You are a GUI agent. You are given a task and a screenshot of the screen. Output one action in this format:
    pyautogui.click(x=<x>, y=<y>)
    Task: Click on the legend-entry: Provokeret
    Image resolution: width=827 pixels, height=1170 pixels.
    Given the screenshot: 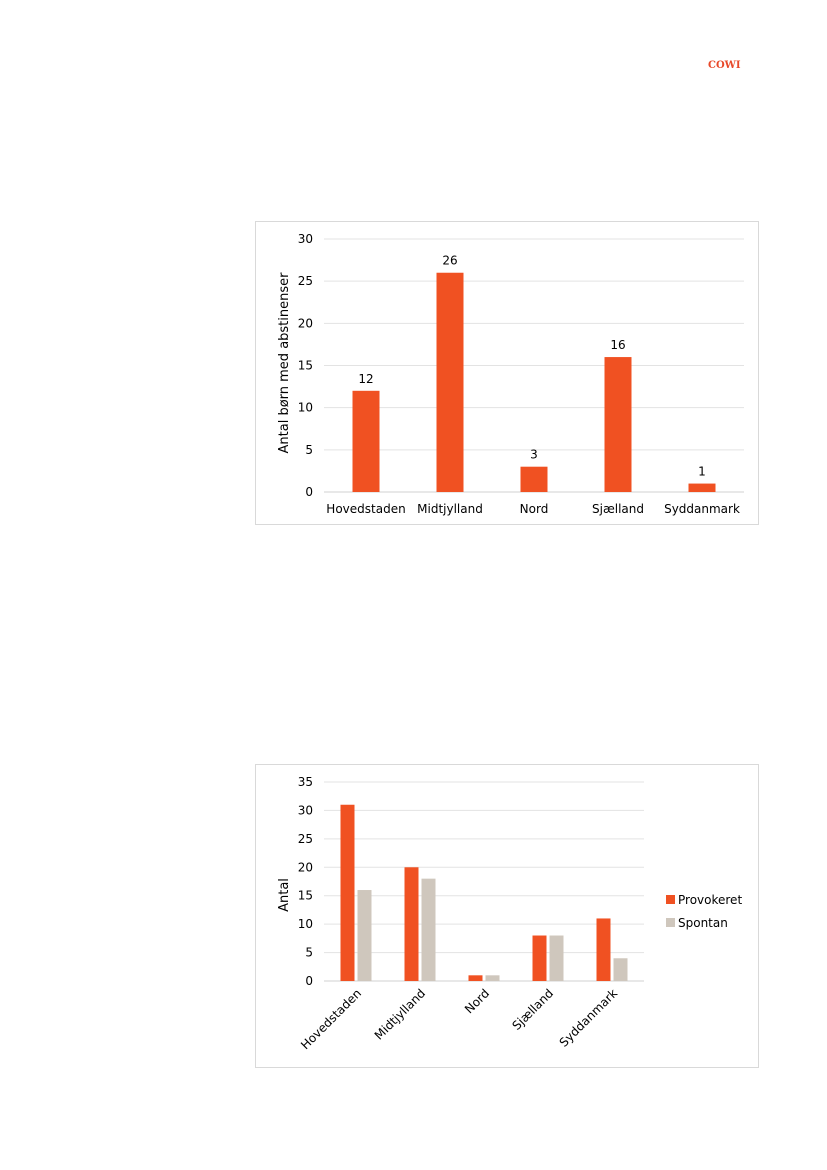 What is the action you would take?
    pyautogui.click(x=710, y=900)
    